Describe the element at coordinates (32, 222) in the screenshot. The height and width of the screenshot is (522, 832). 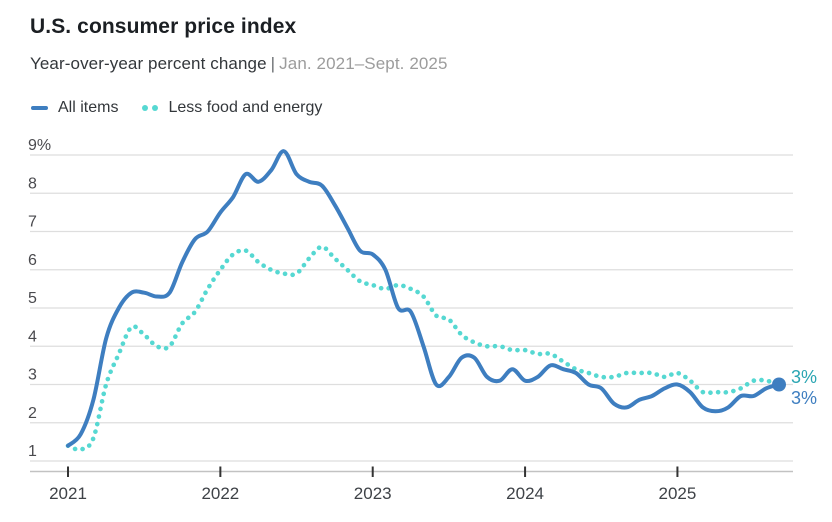
I see `y-axis-label: 7` at that location.